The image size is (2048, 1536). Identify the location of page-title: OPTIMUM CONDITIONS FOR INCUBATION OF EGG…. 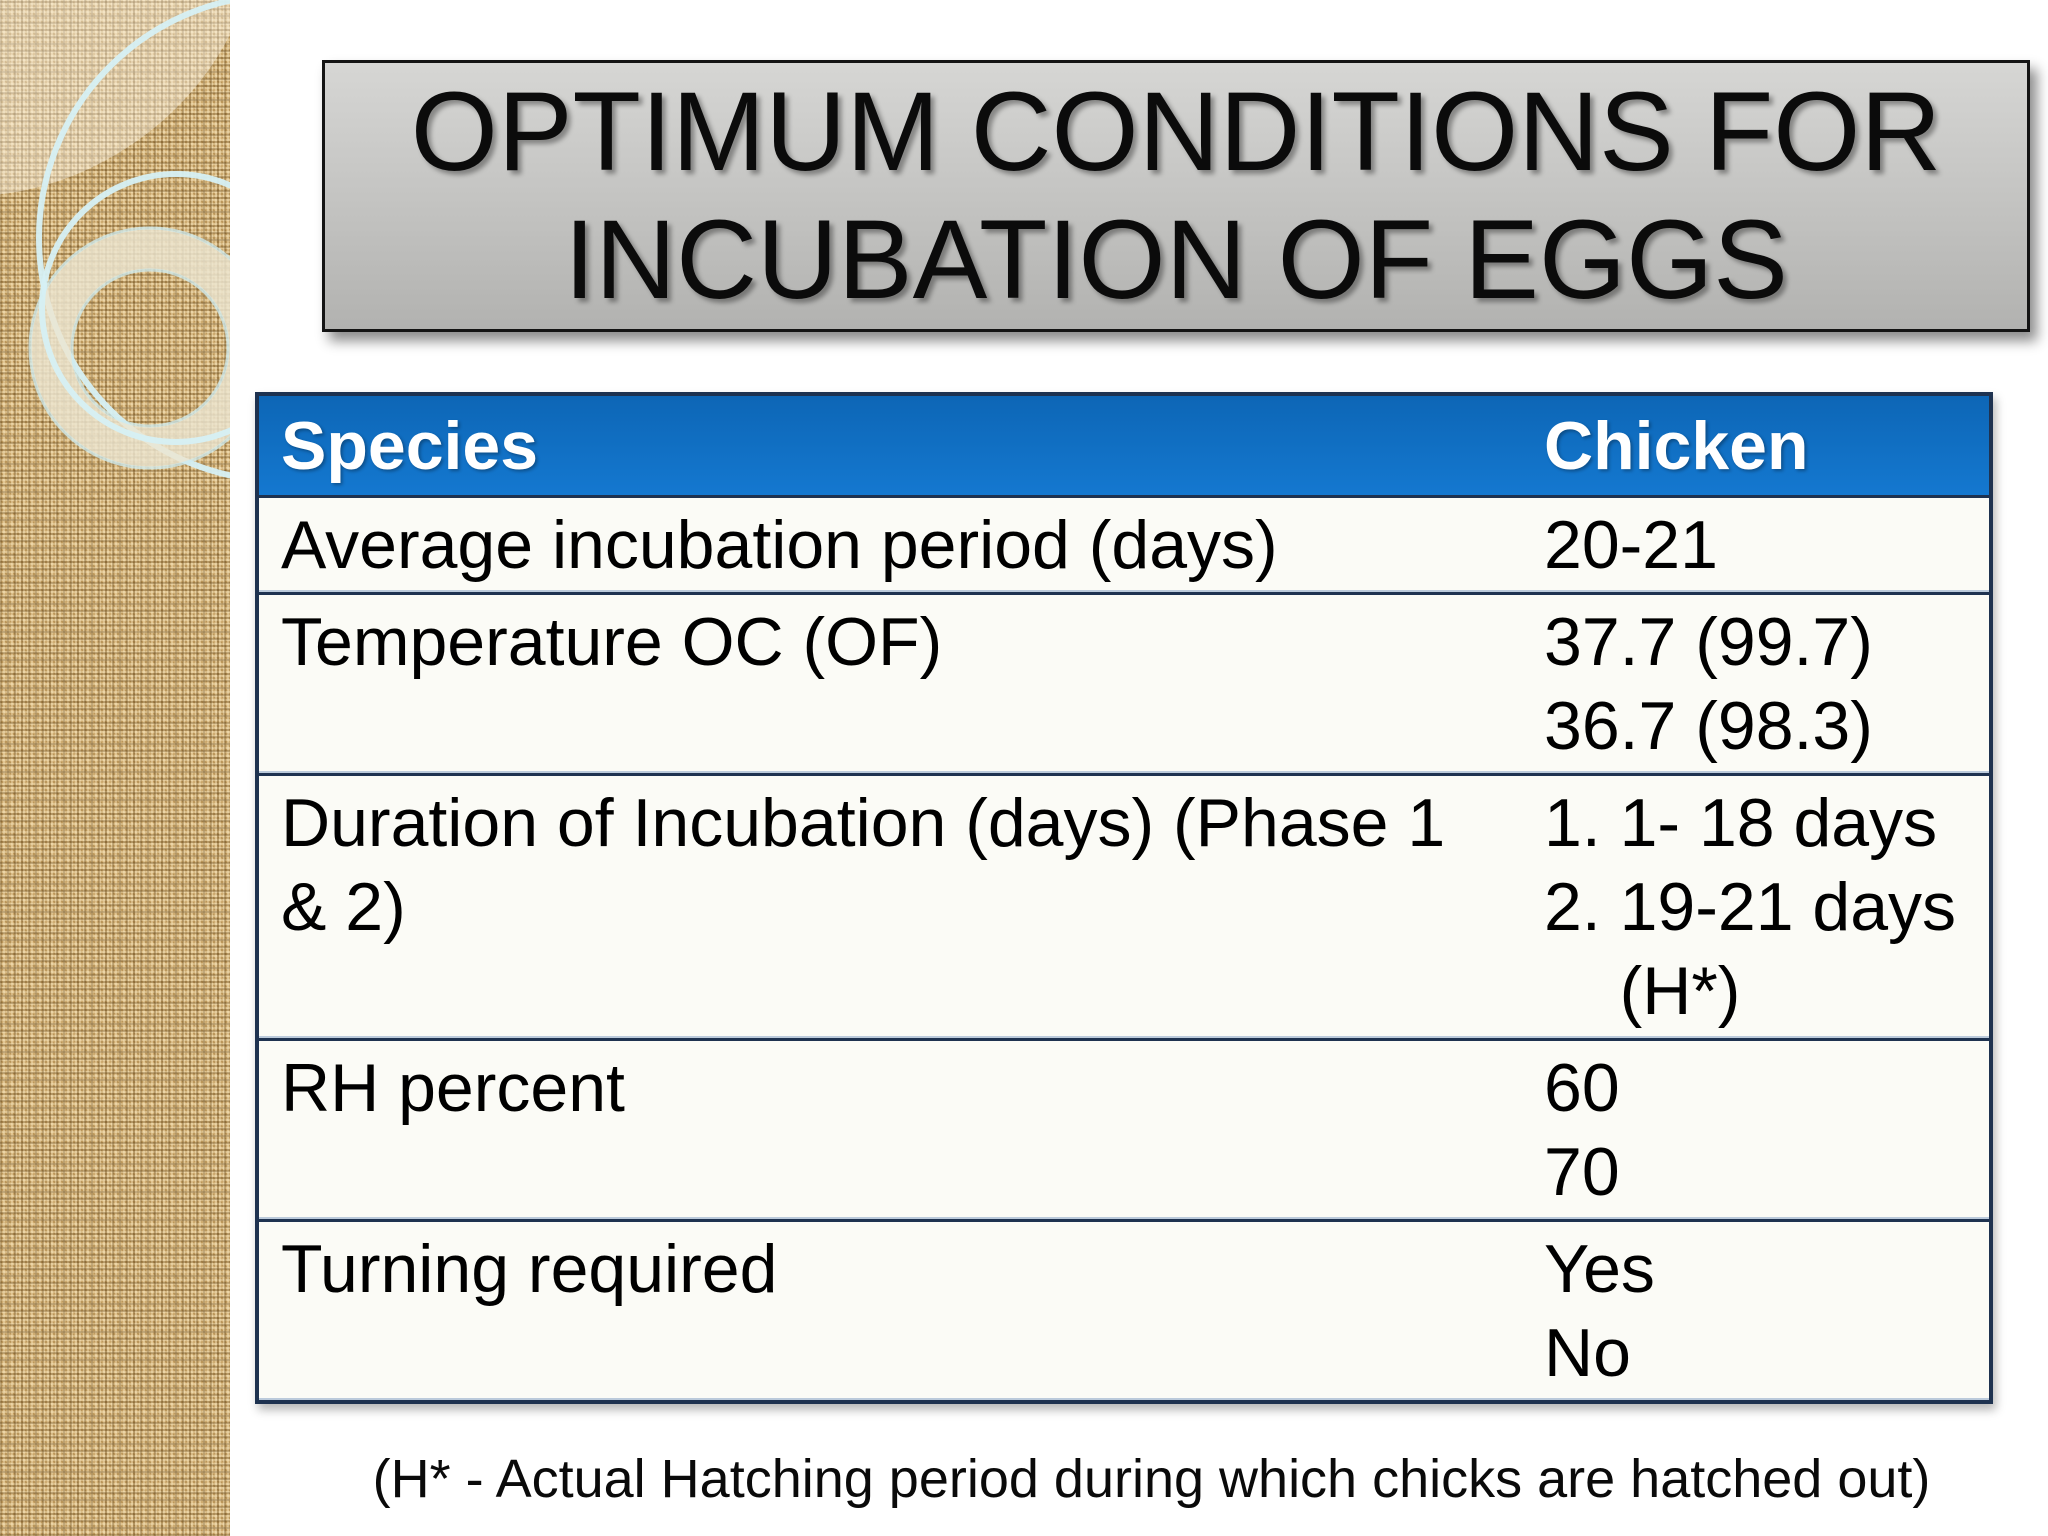
(1176, 195).